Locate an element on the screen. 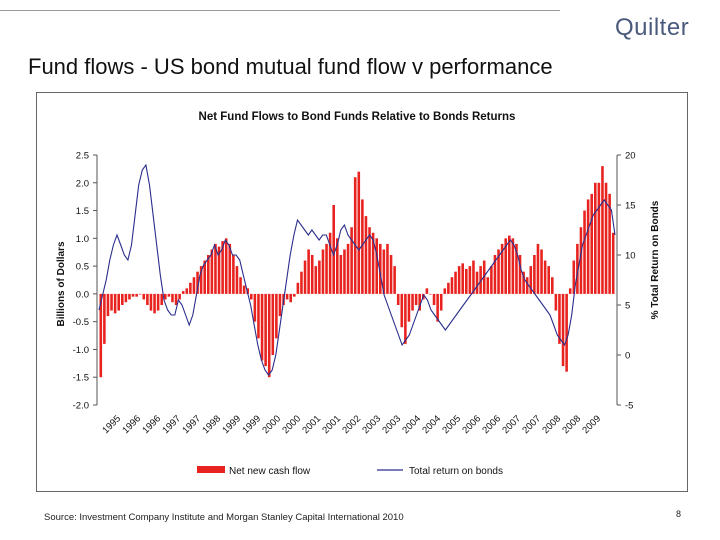 The width and height of the screenshot is (720, 540). left-axis-title: Billions of Dollars is located at coordinates (61, 283).